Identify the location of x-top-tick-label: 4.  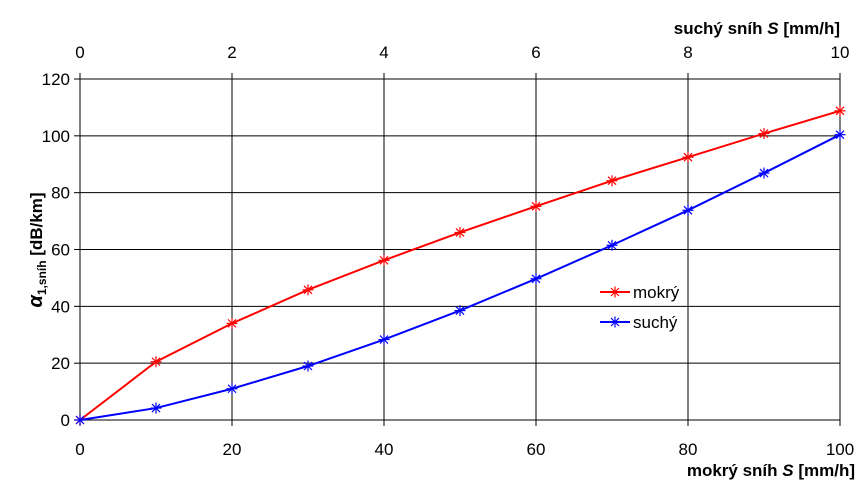
(383, 52).